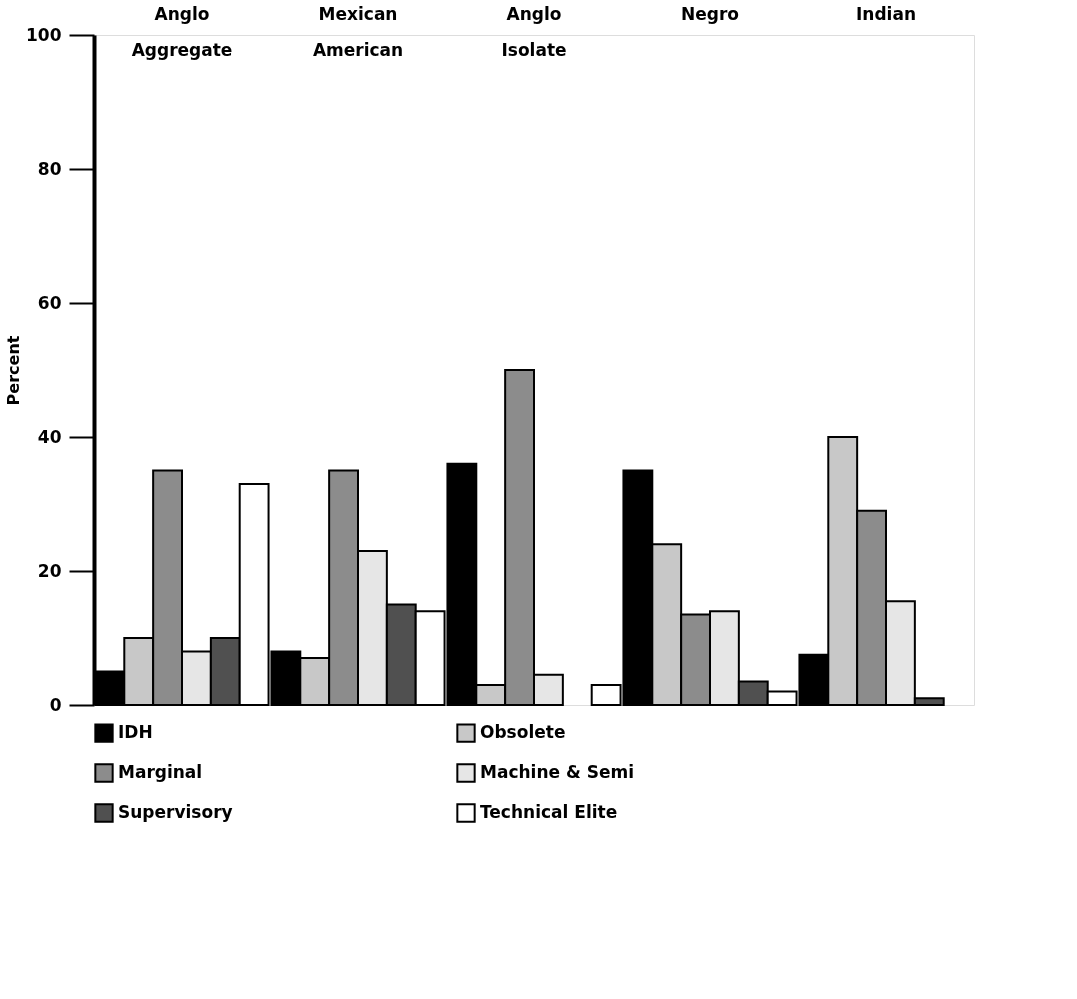 The height and width of the screenshot is (999, 1077). What do you see at coordinates (160, 772) in the screenshot?
I see `legend-label: Marginal` at bounding box center [160, 772].